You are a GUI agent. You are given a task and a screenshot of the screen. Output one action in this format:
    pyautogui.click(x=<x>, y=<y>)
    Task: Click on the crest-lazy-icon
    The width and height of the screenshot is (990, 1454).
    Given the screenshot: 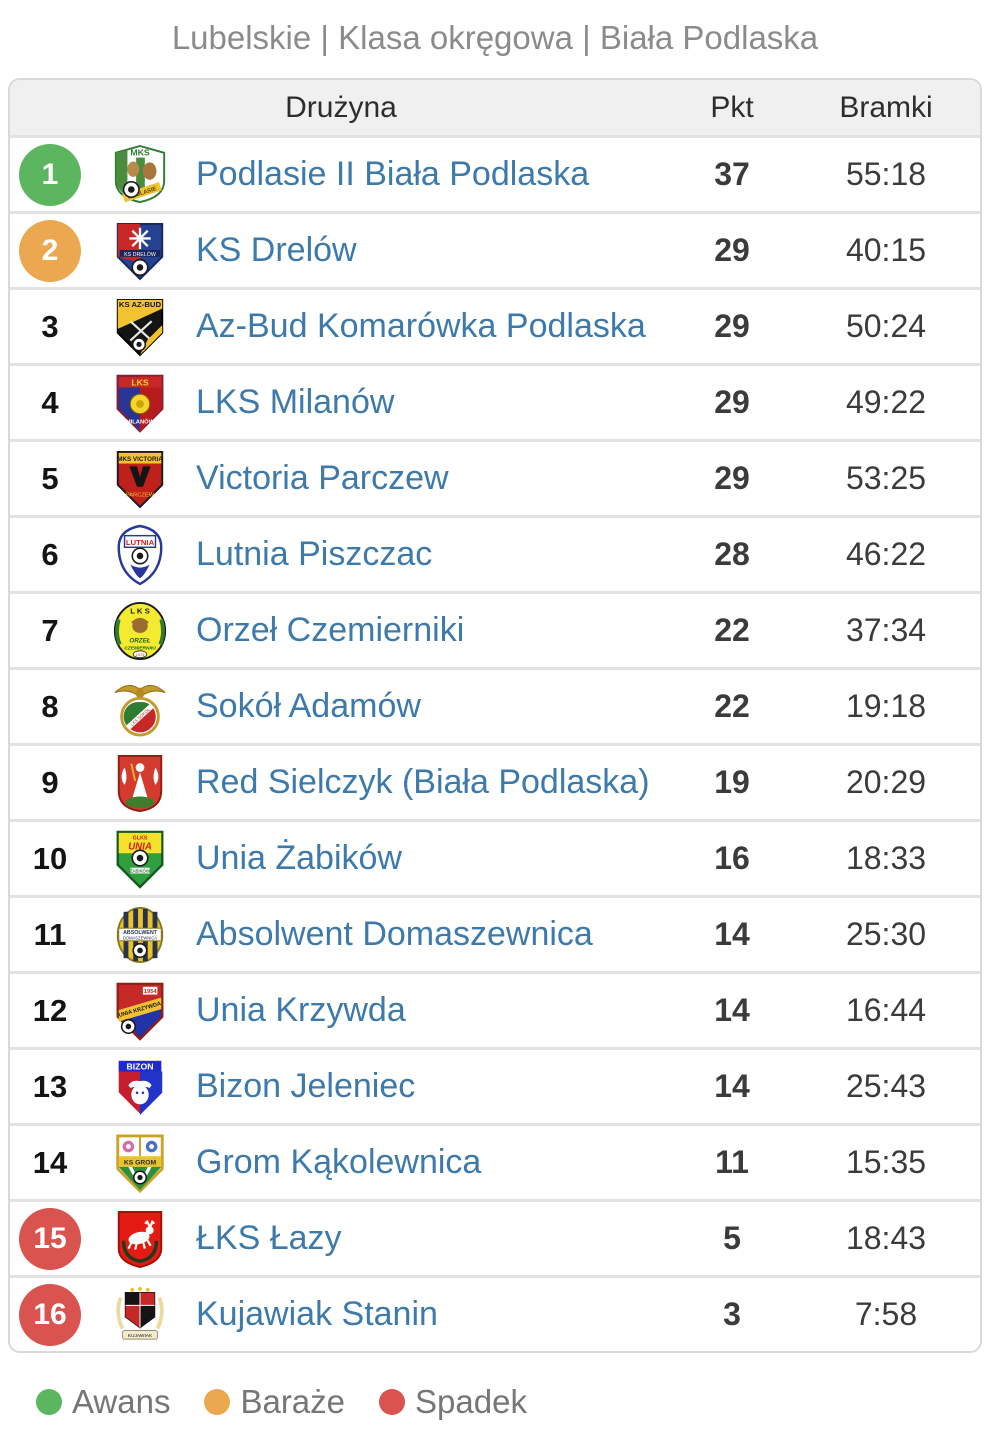 What is the action you would take?
    pyautogui.click(x=140, y=1239)
    